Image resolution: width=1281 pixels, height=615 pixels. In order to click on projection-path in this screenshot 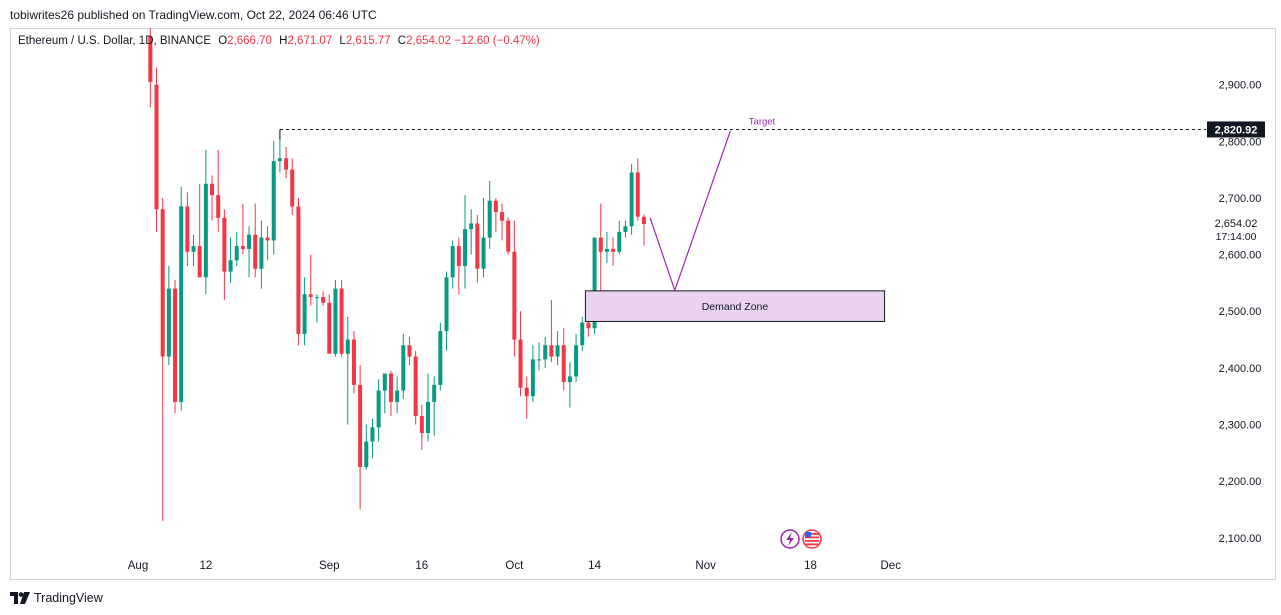, I will do `click(690, 211)`.